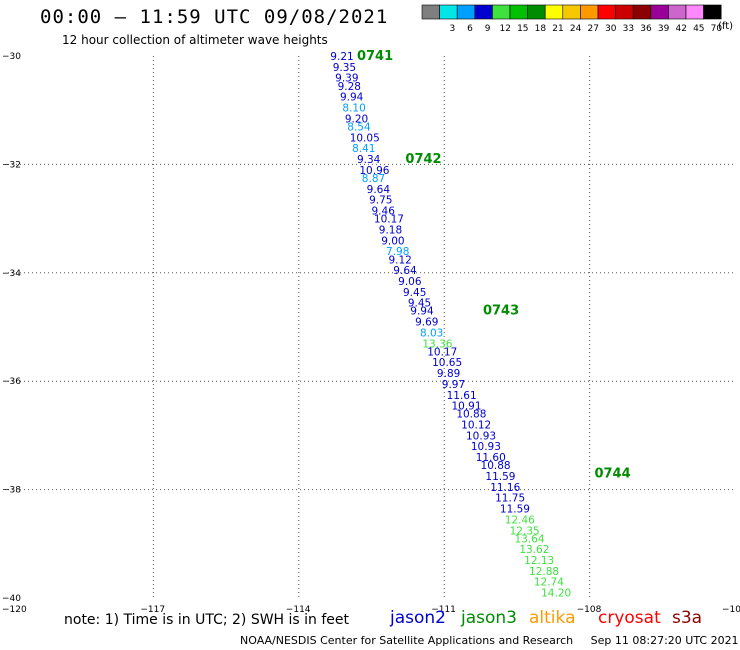 This screenshot has height=650, width=740. Describe the element at coordinates (534, 550) in the screenshot. I see `swh-data-label: 13.62` at that location.